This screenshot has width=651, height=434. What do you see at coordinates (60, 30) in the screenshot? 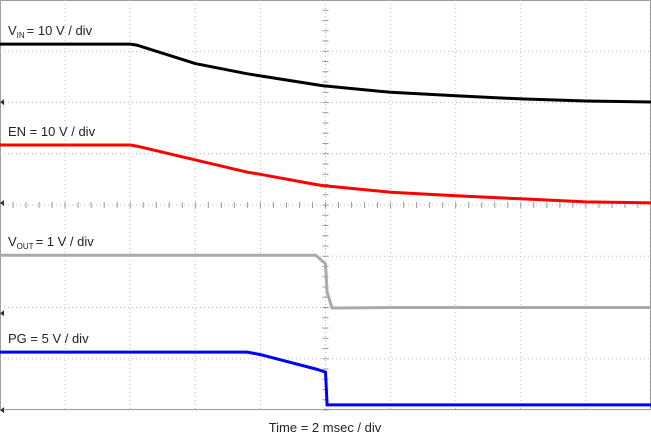
I see `series-label-suffix: = 10 V / div` at bounding box center [60, 30].